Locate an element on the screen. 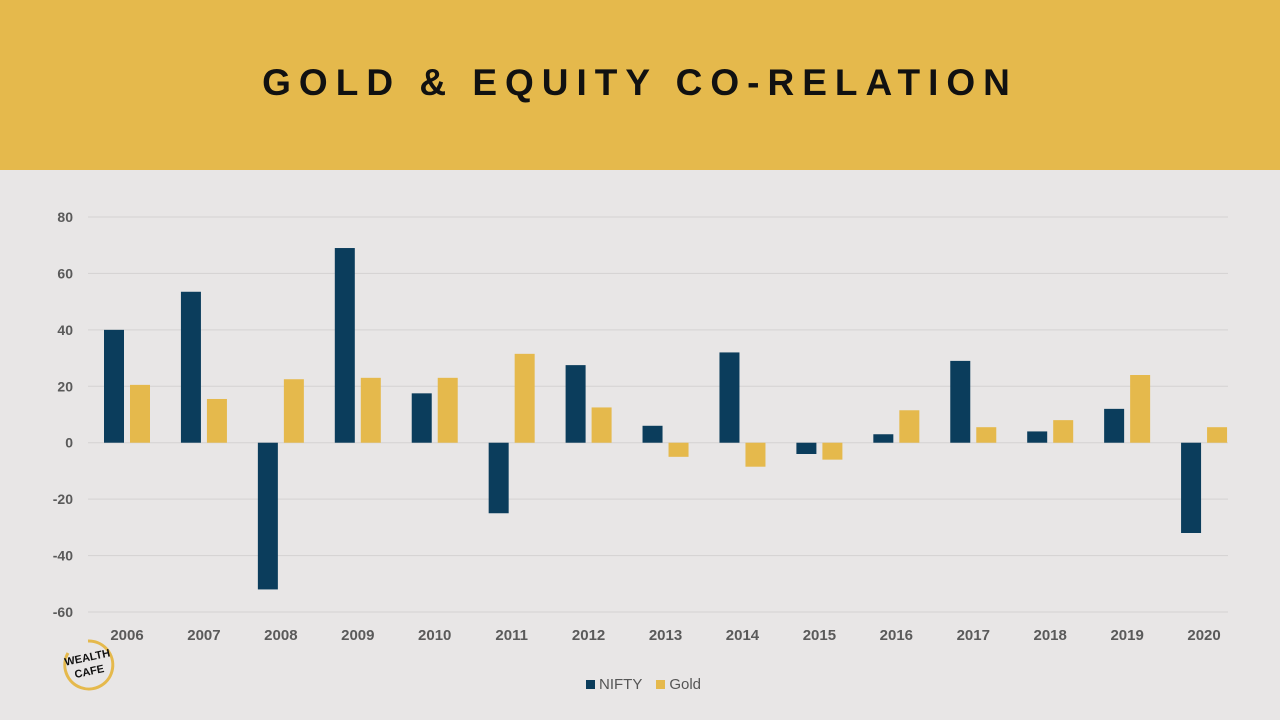 The image size is (1280, 720). x-tick-label: 2013 is located at coordinates (665, 635).